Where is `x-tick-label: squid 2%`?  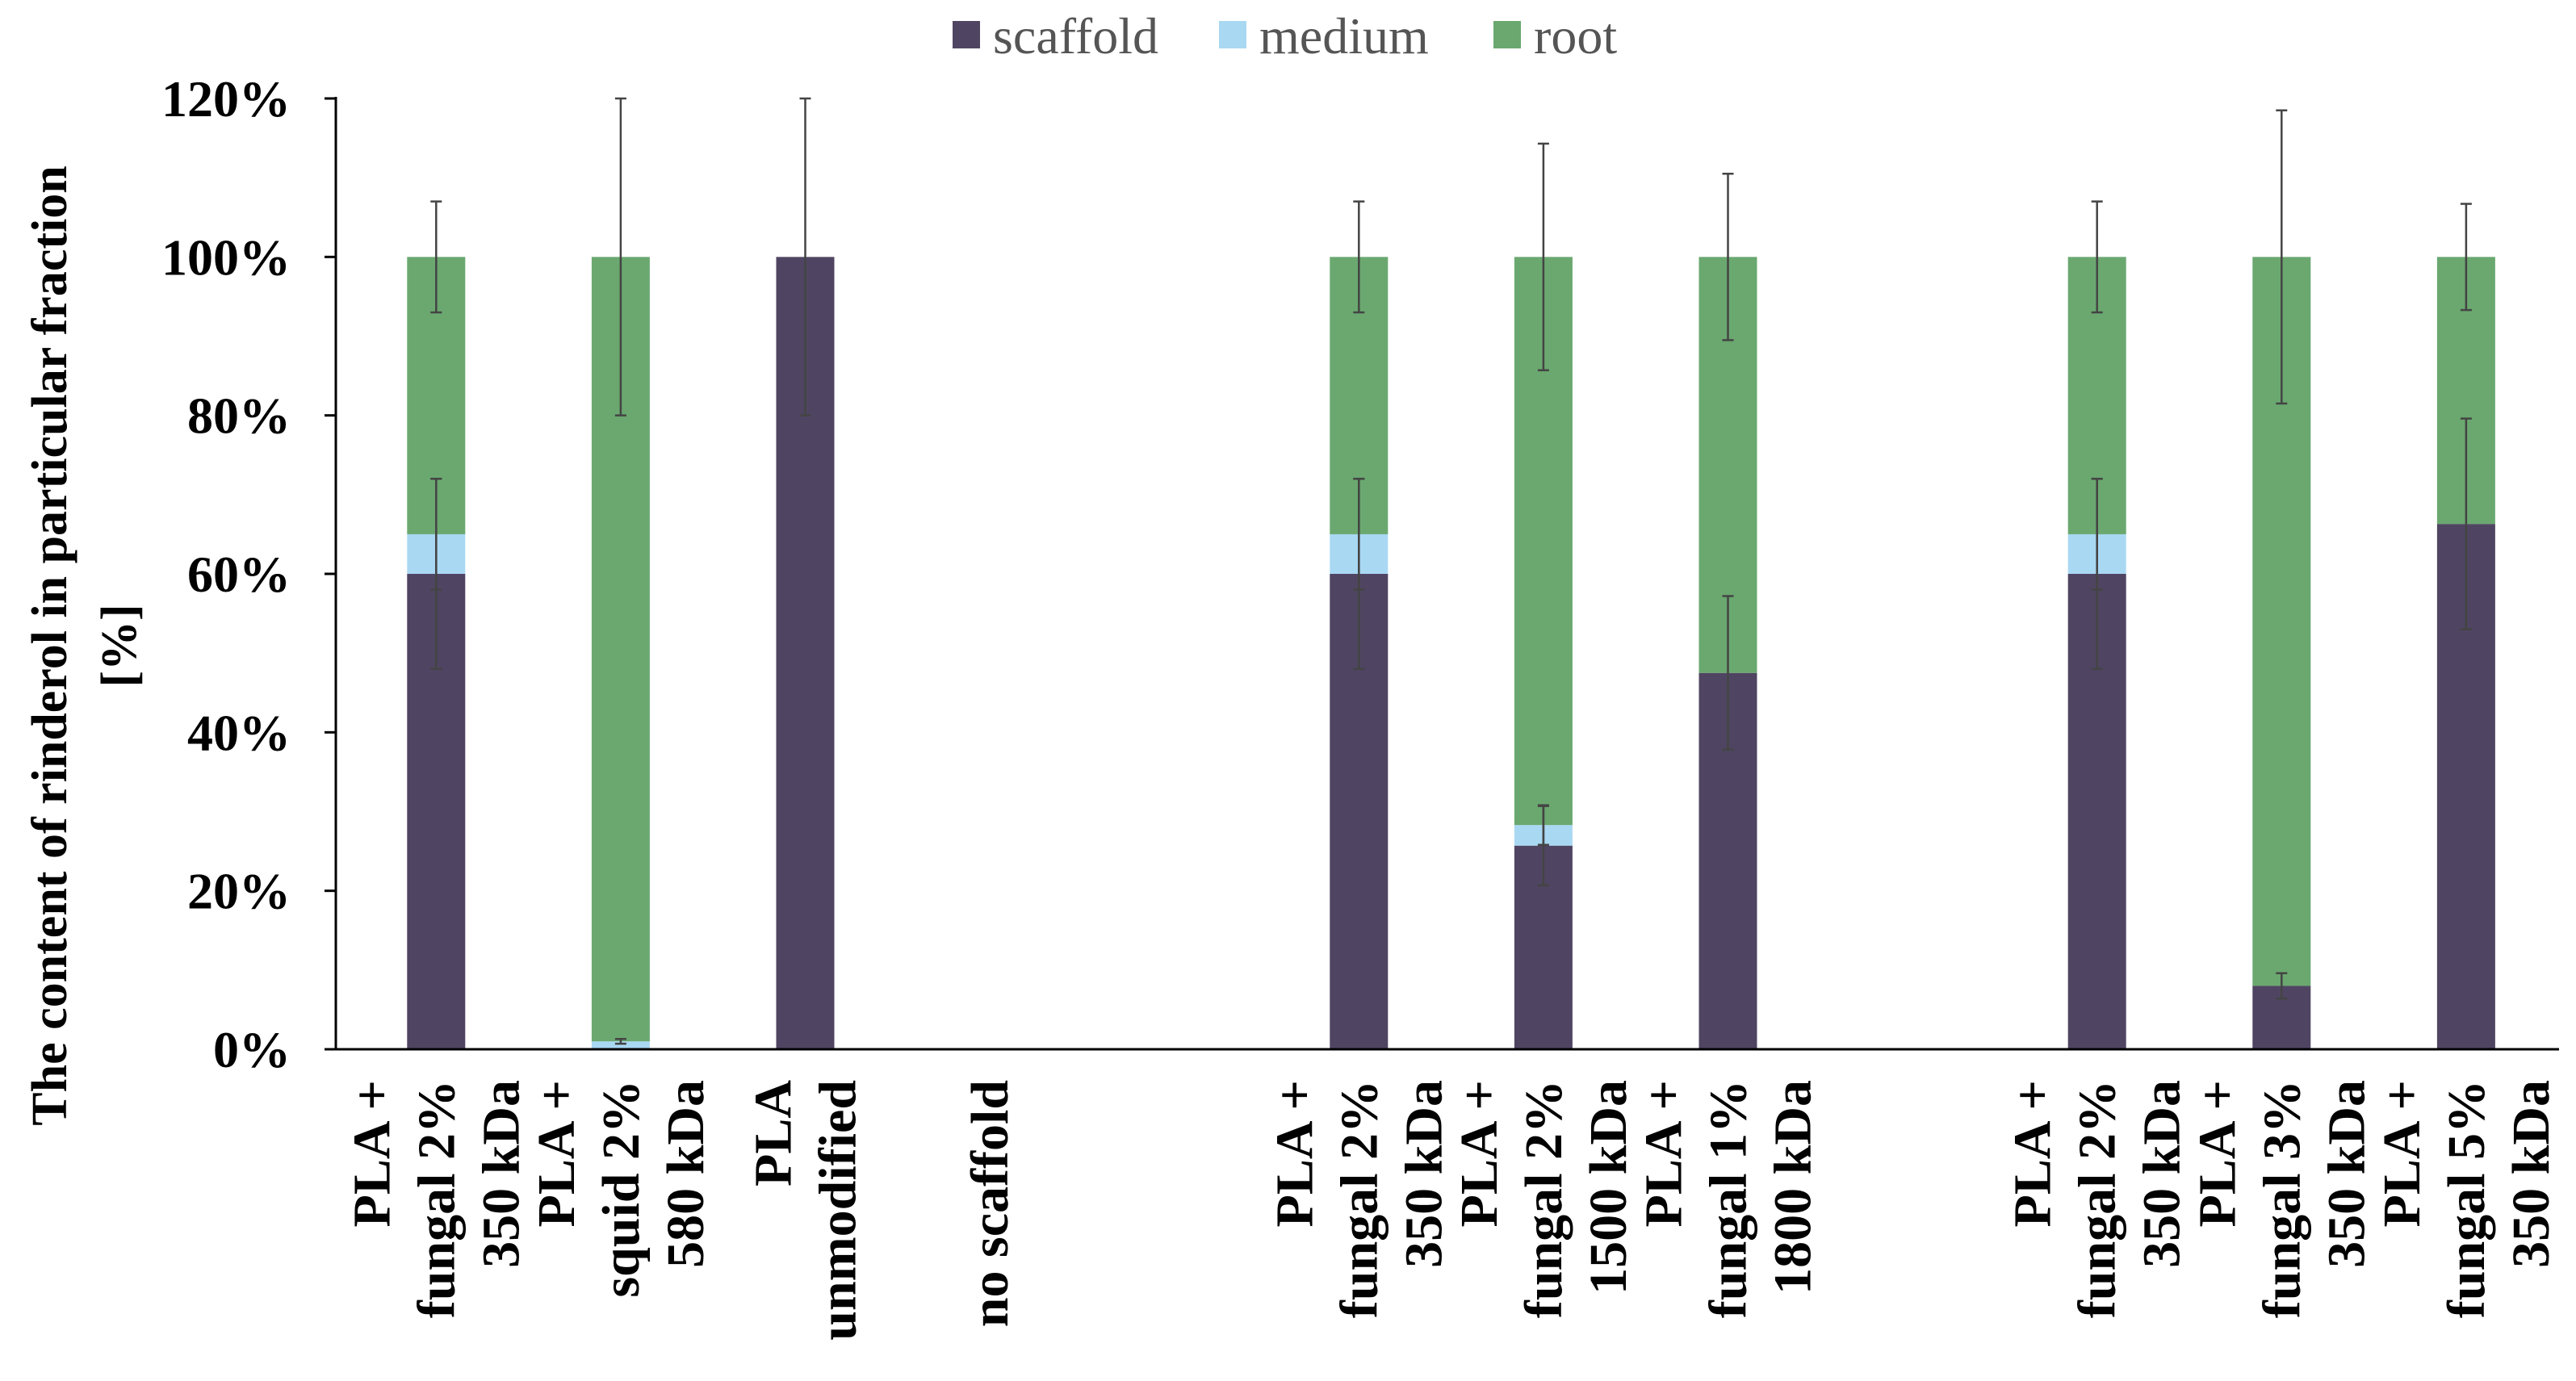 x-tick-label: squid 2% is located at coordinates (621, 1189).